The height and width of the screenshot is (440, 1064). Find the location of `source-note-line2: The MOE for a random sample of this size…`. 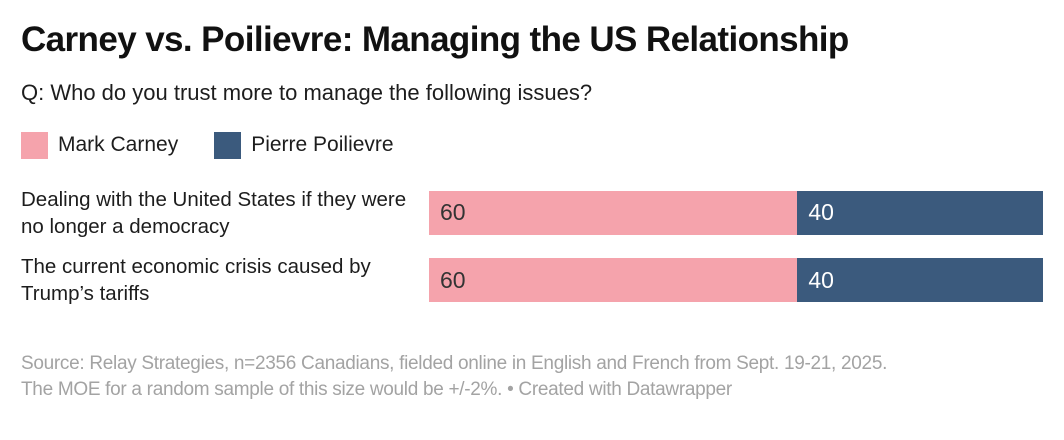

source-note-line2: The MOE for a random sample of this size… is located at coordinates (376, 389).